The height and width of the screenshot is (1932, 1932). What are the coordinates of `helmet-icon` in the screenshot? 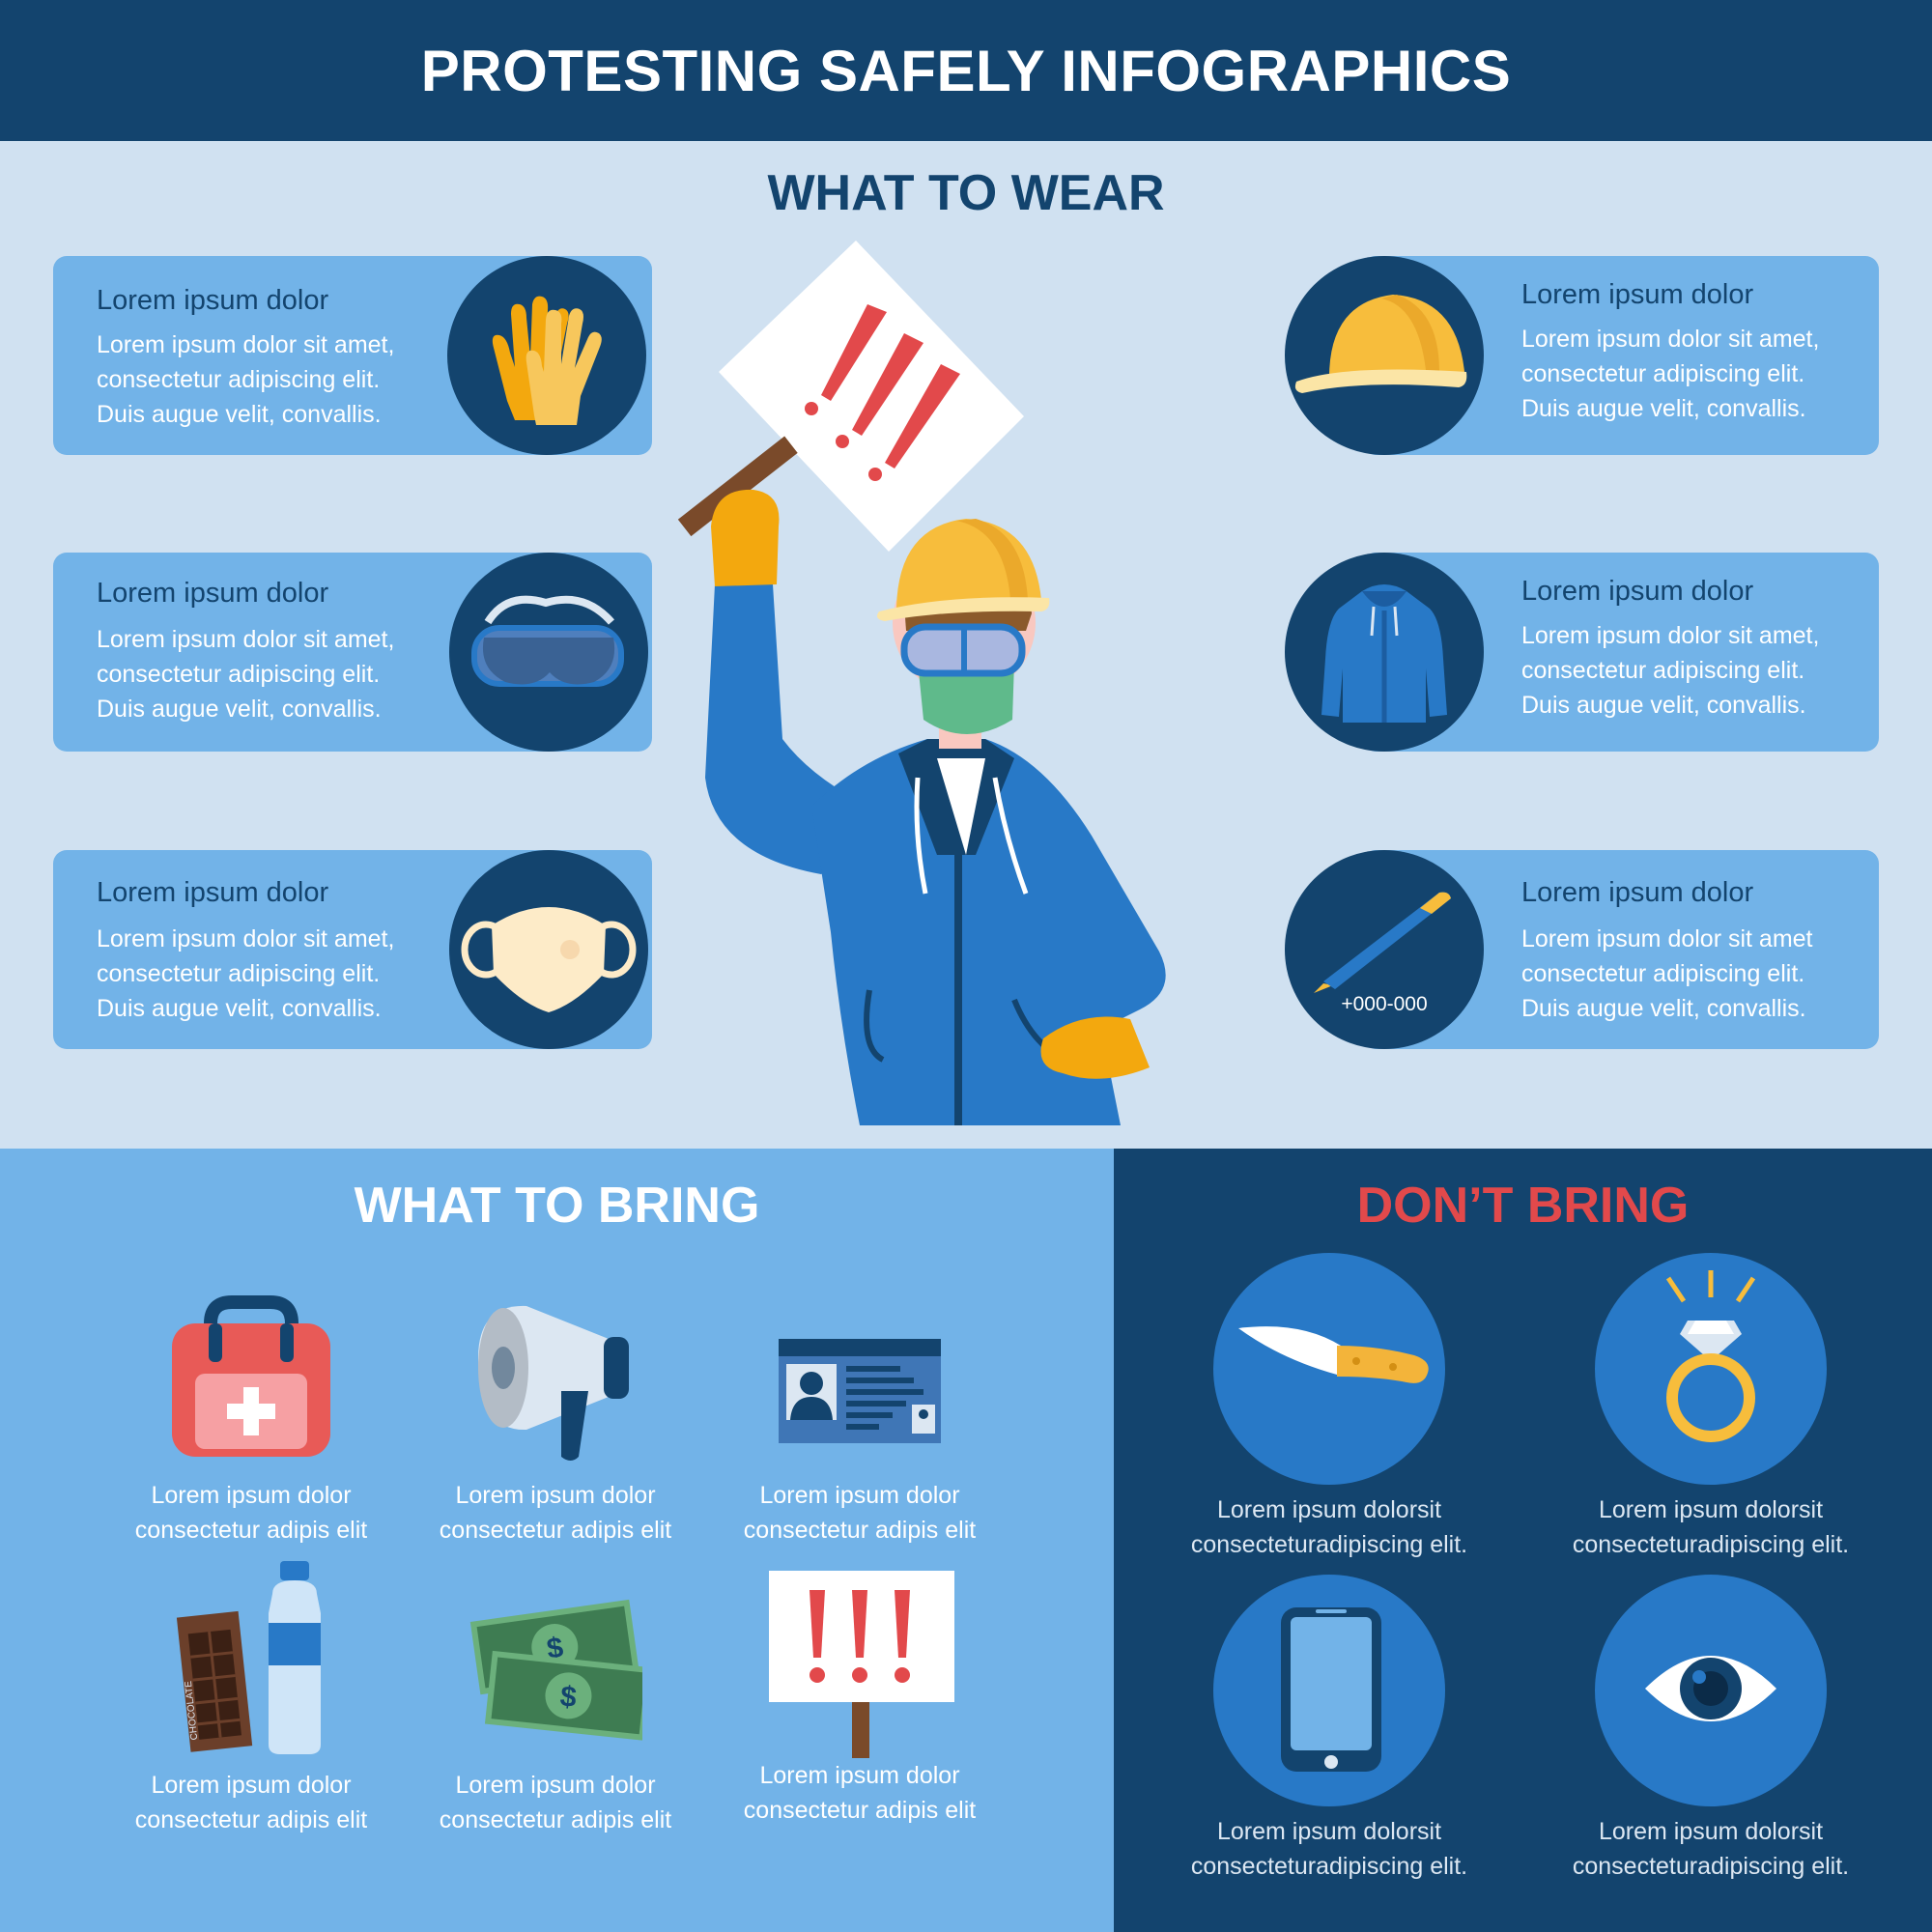 It's located at (1384, 355).